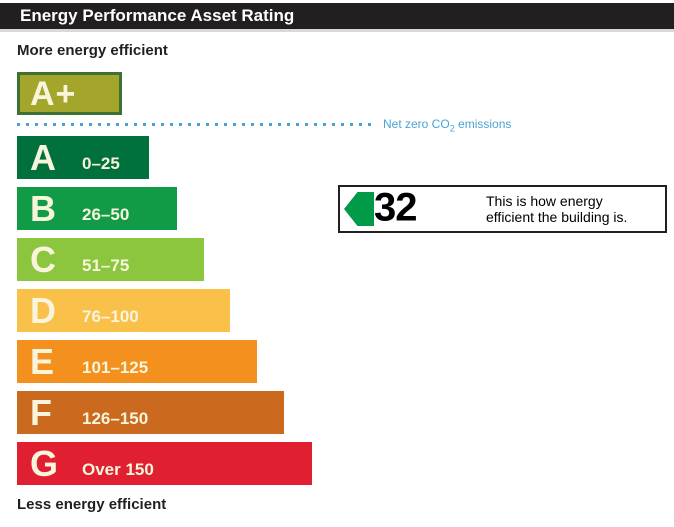 This screenshot has width=674, height=527. I want to click on band-range: 51–75, so click(106, 265).